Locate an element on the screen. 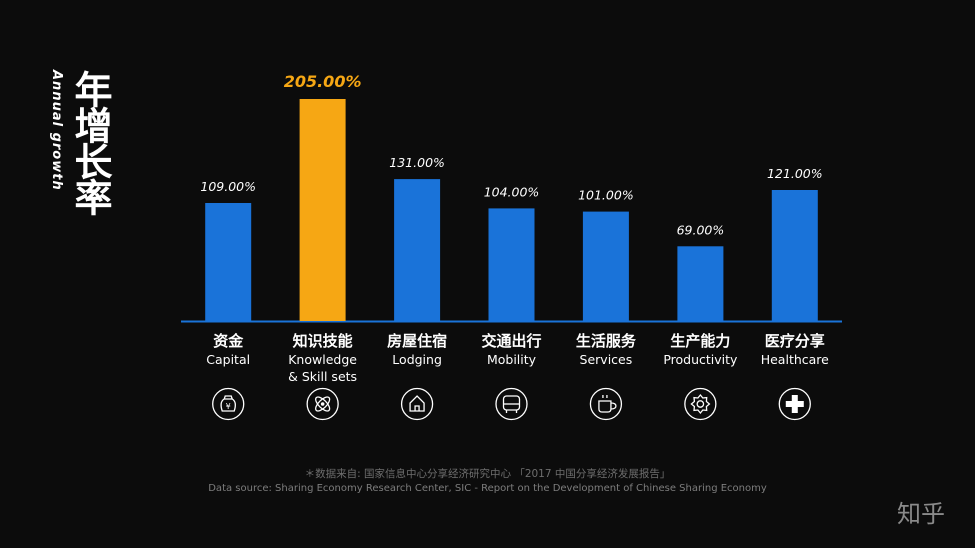  value-label-4: 104.00% is located at coordinates (512, 191).